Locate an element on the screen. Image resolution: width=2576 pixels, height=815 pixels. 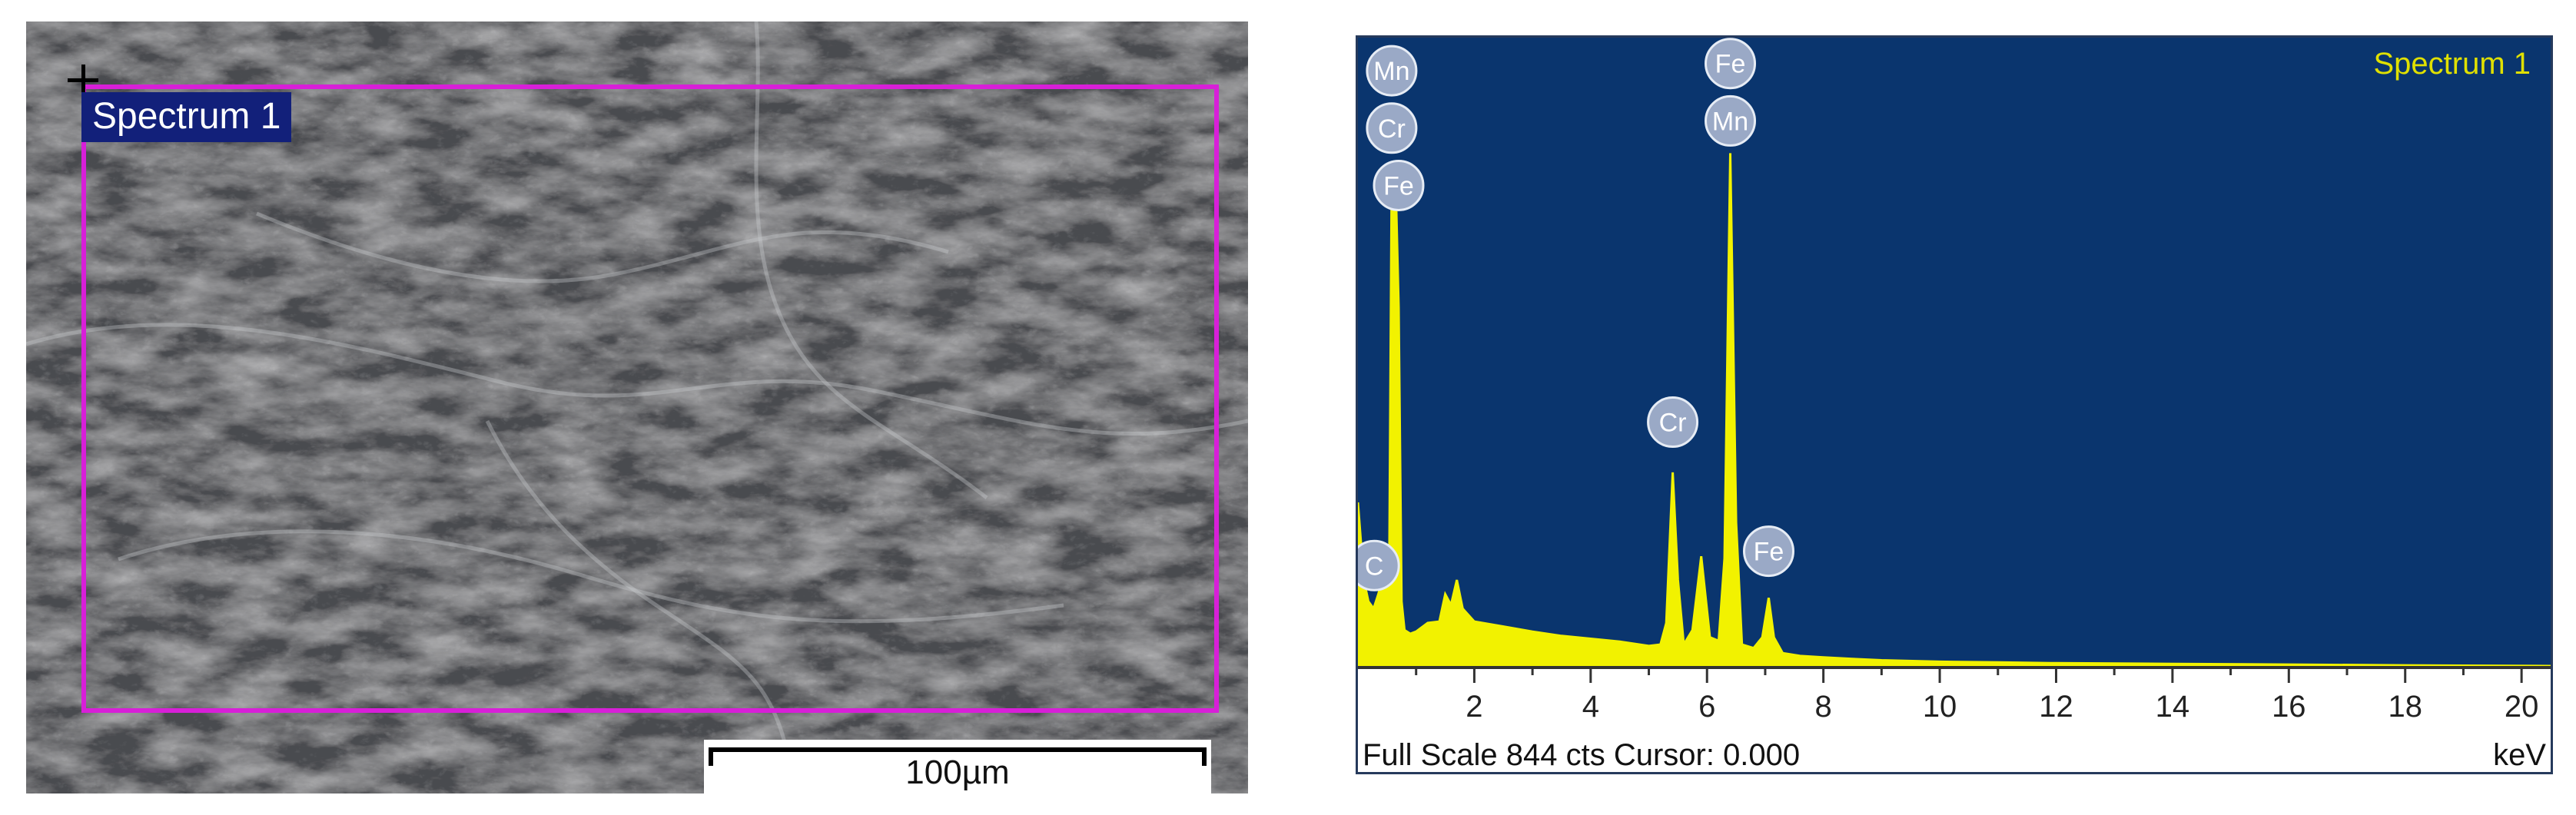
scale-bar: 100µm is located at coordinates (957, 766).